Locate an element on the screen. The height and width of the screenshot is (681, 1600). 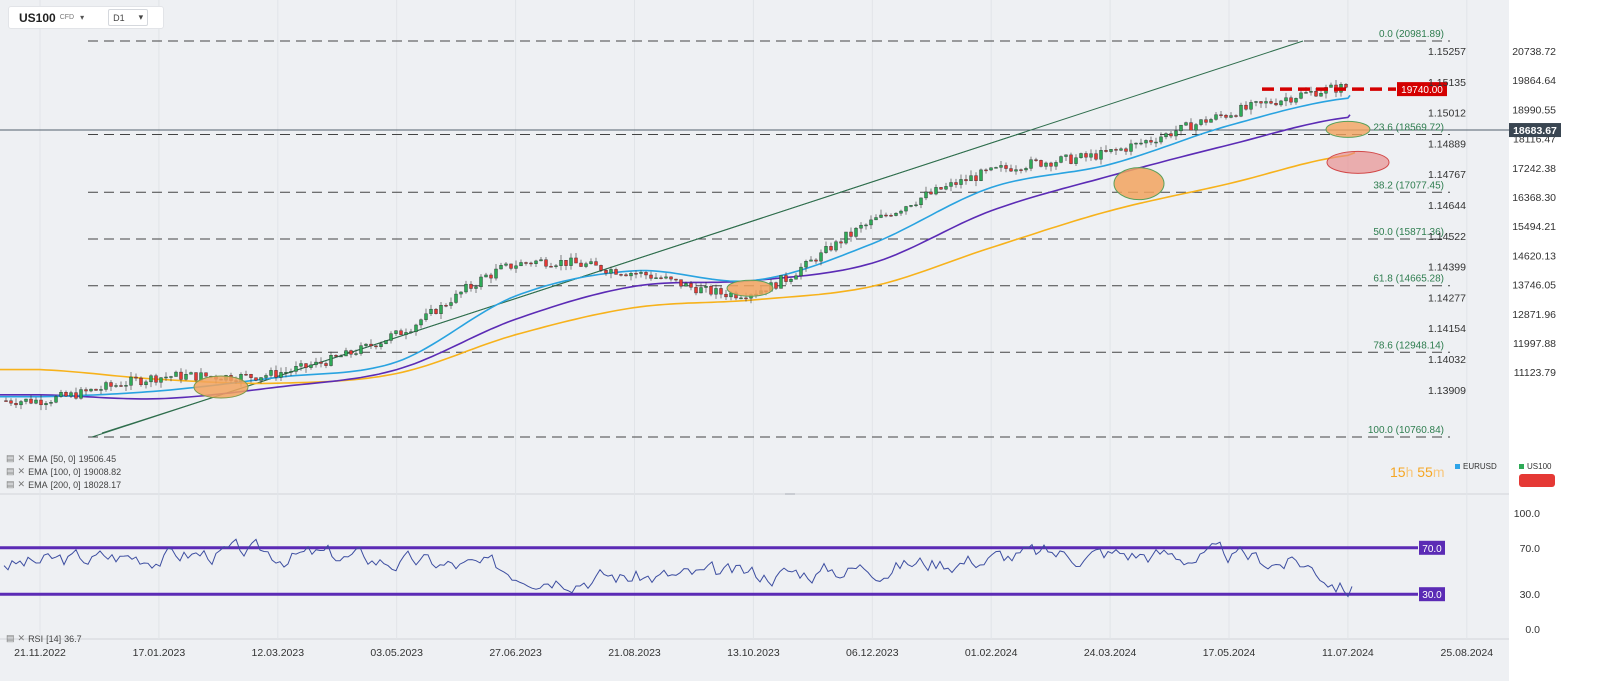
symbol-dropdown-icon: ▾ is located at coordinates (82, 17).